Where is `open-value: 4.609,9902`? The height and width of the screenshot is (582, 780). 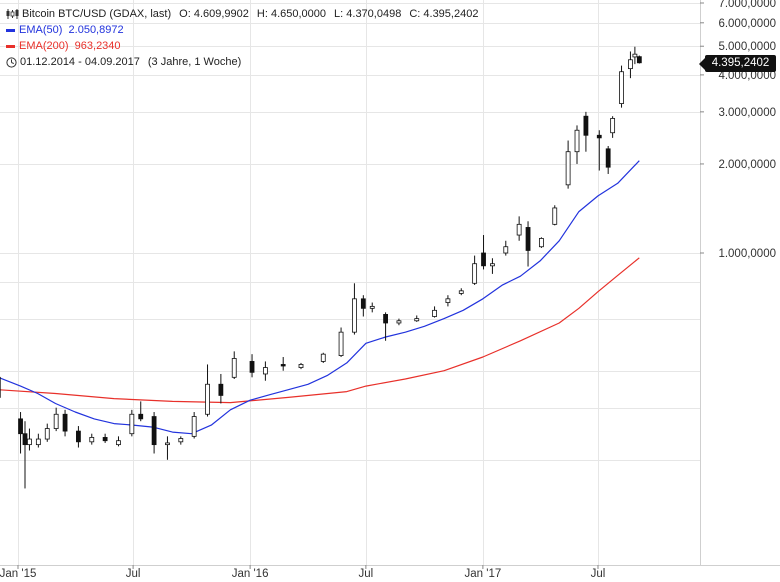
open-value: 4.609,9902 is located at coordinates (221, 14).